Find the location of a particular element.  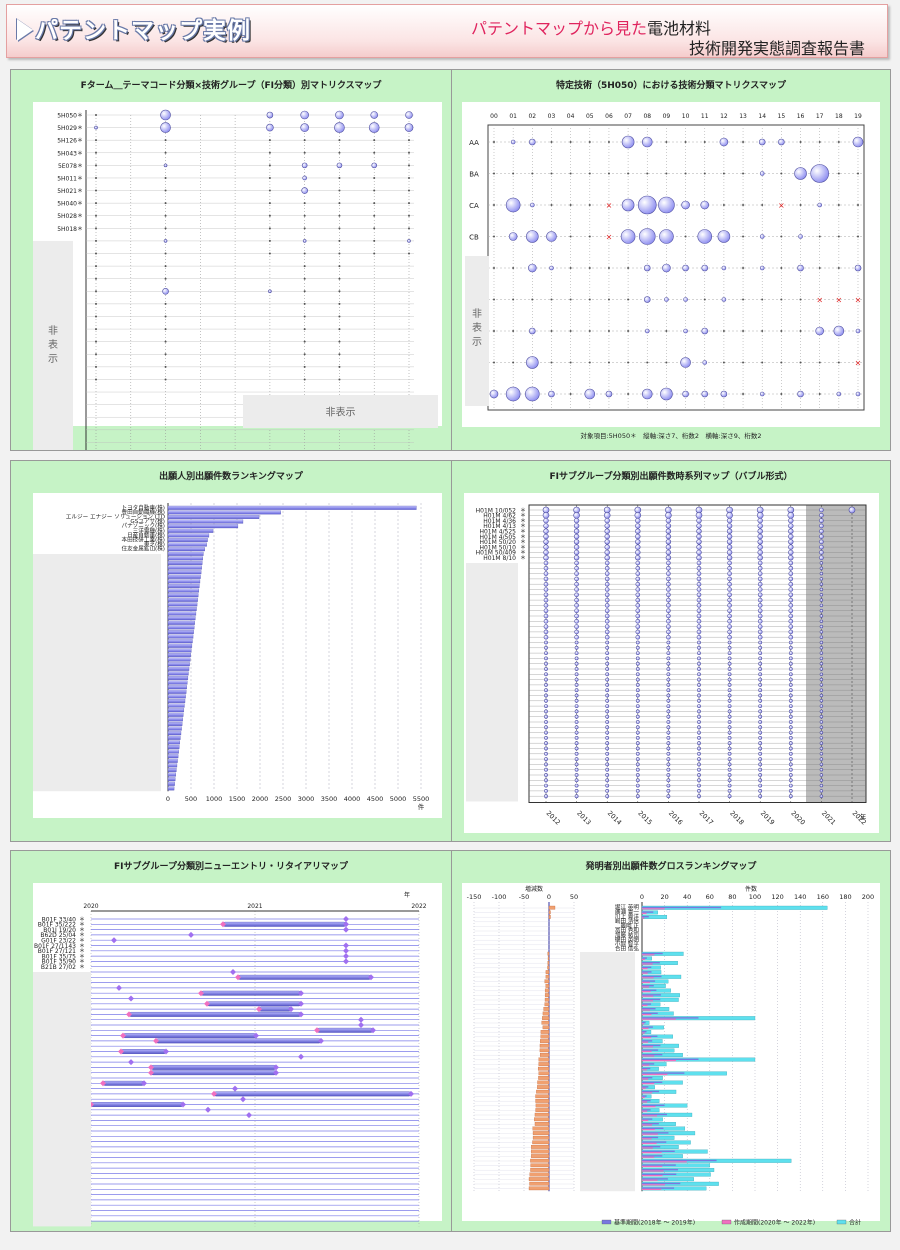

hidden-label: 表 is located at coordinates (477, 327).